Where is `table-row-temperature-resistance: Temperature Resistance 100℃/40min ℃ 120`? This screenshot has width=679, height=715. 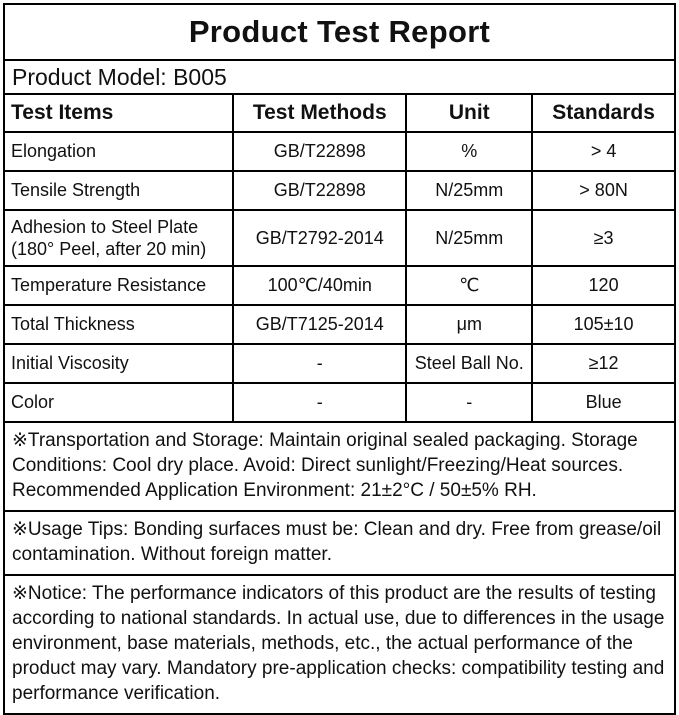
table-row-temperature-resistance: Temperature Resistance 100℃/40min ℃ 120 is located at coordinates (339, 285).